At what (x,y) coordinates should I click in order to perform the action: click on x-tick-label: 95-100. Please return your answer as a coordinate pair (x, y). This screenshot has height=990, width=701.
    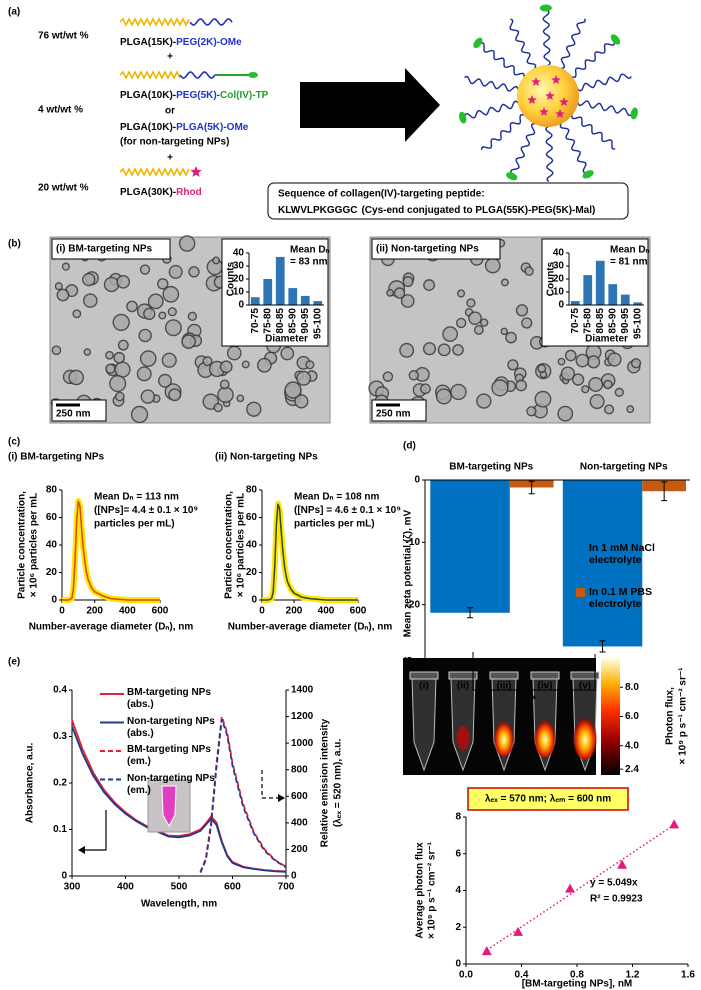
    Looking at the image, I should click on (317, 324).